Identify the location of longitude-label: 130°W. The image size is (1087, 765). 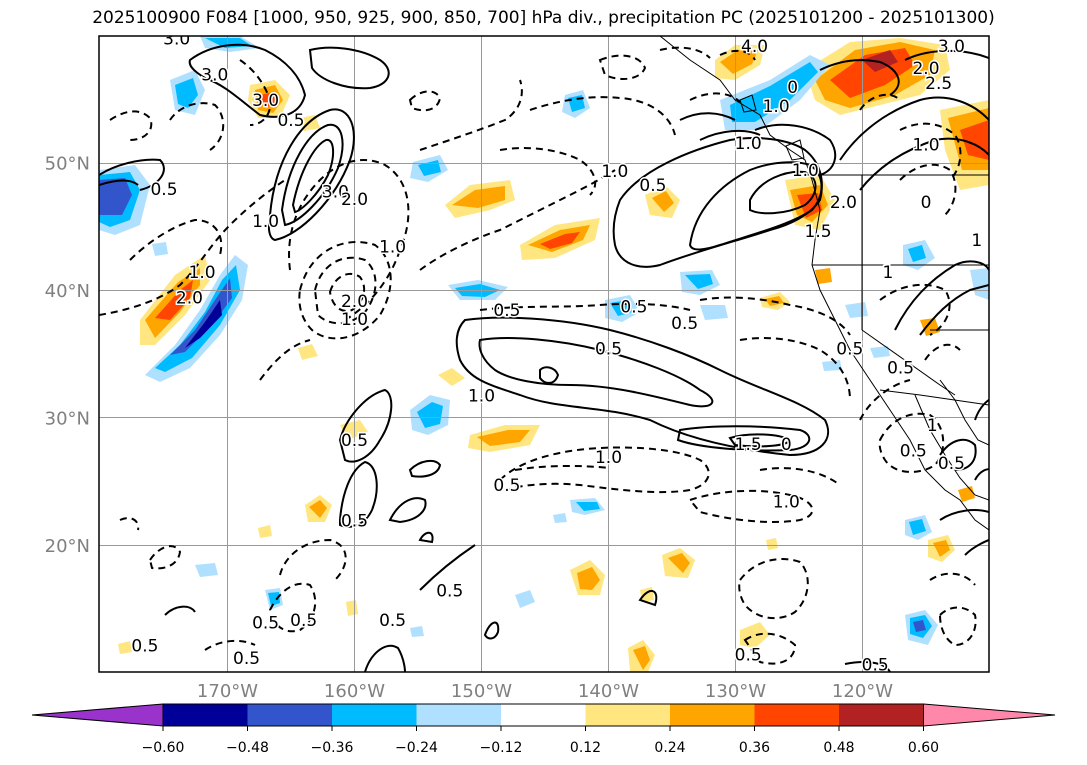
(735, 691).